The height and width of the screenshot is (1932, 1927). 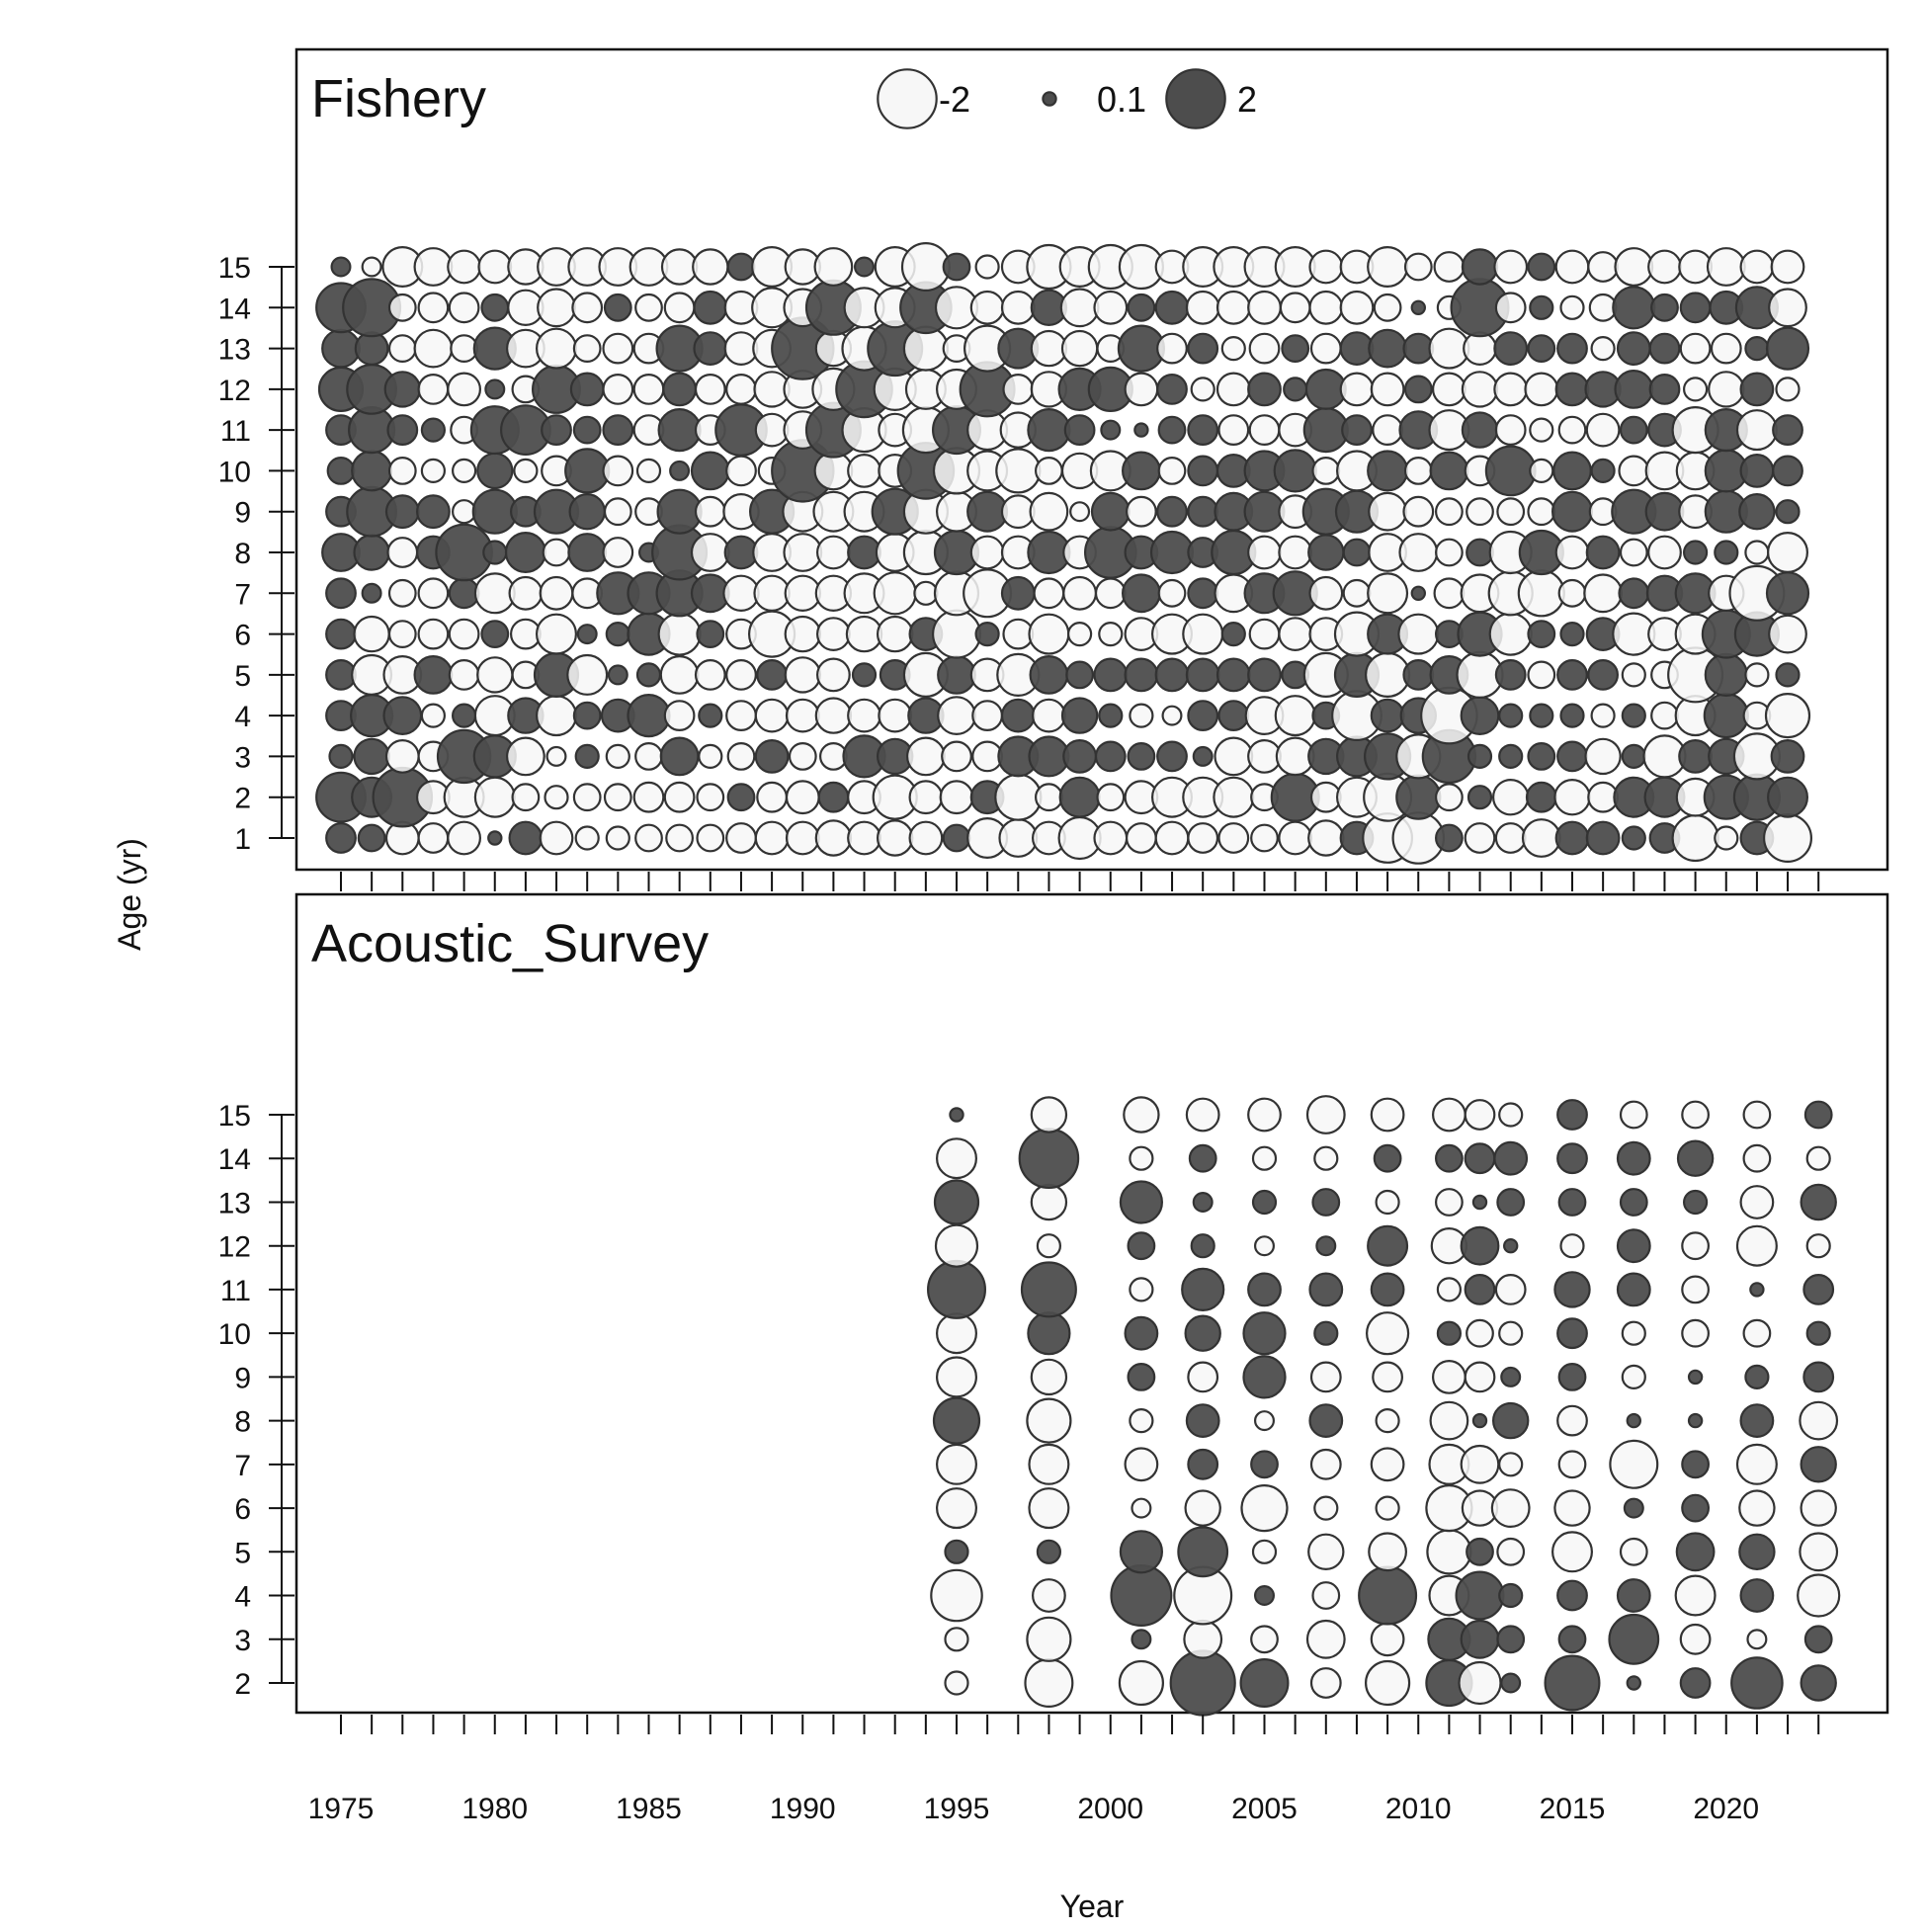 What do you see at coordinates (234, 1203) in the screenshot?
I see `y-tick-label: 13` at bounding box center [234, 1203].